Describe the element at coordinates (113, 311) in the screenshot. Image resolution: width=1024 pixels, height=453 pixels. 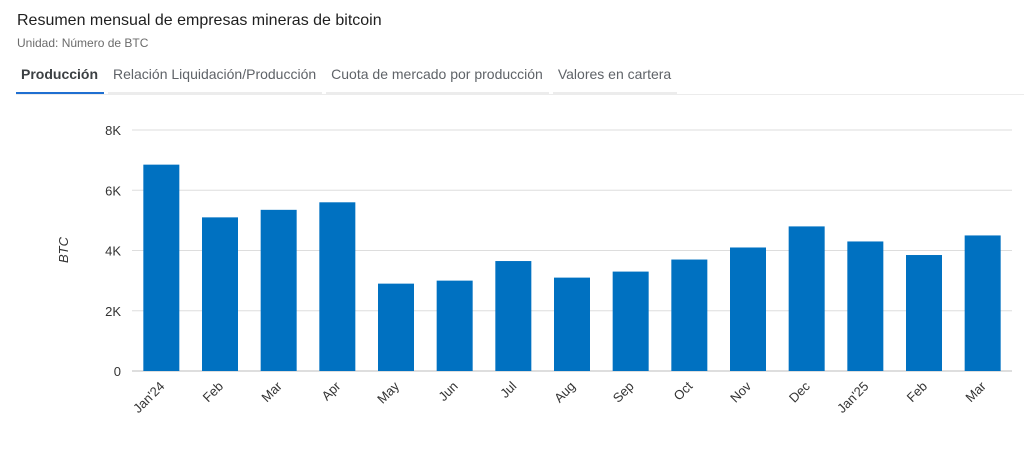
I see `y-tick-label: 2K` at that location.